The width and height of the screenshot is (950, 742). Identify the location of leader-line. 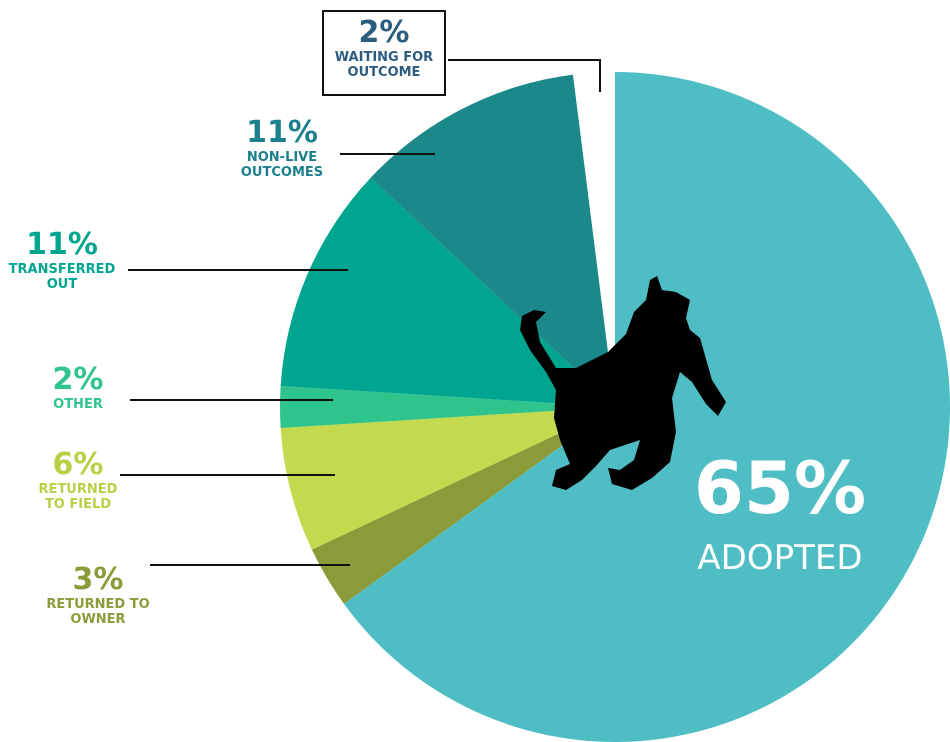
(524, 75).